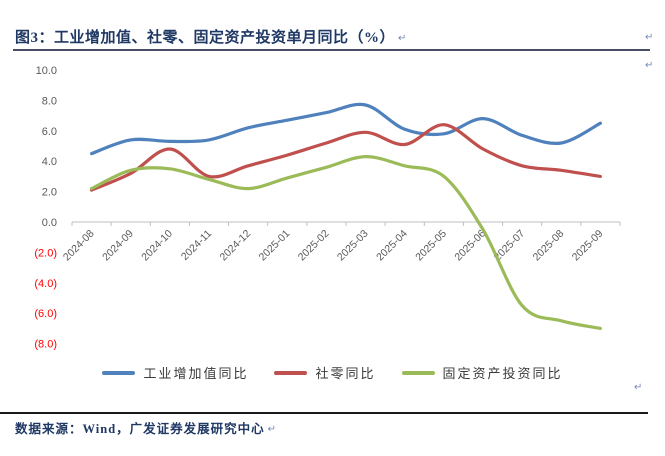 This screenshot has width=665, height=456. Describe the element at coordinates (49, 162) in the screenshot. I see `y-axis-tick-label: 4.0` at that location.